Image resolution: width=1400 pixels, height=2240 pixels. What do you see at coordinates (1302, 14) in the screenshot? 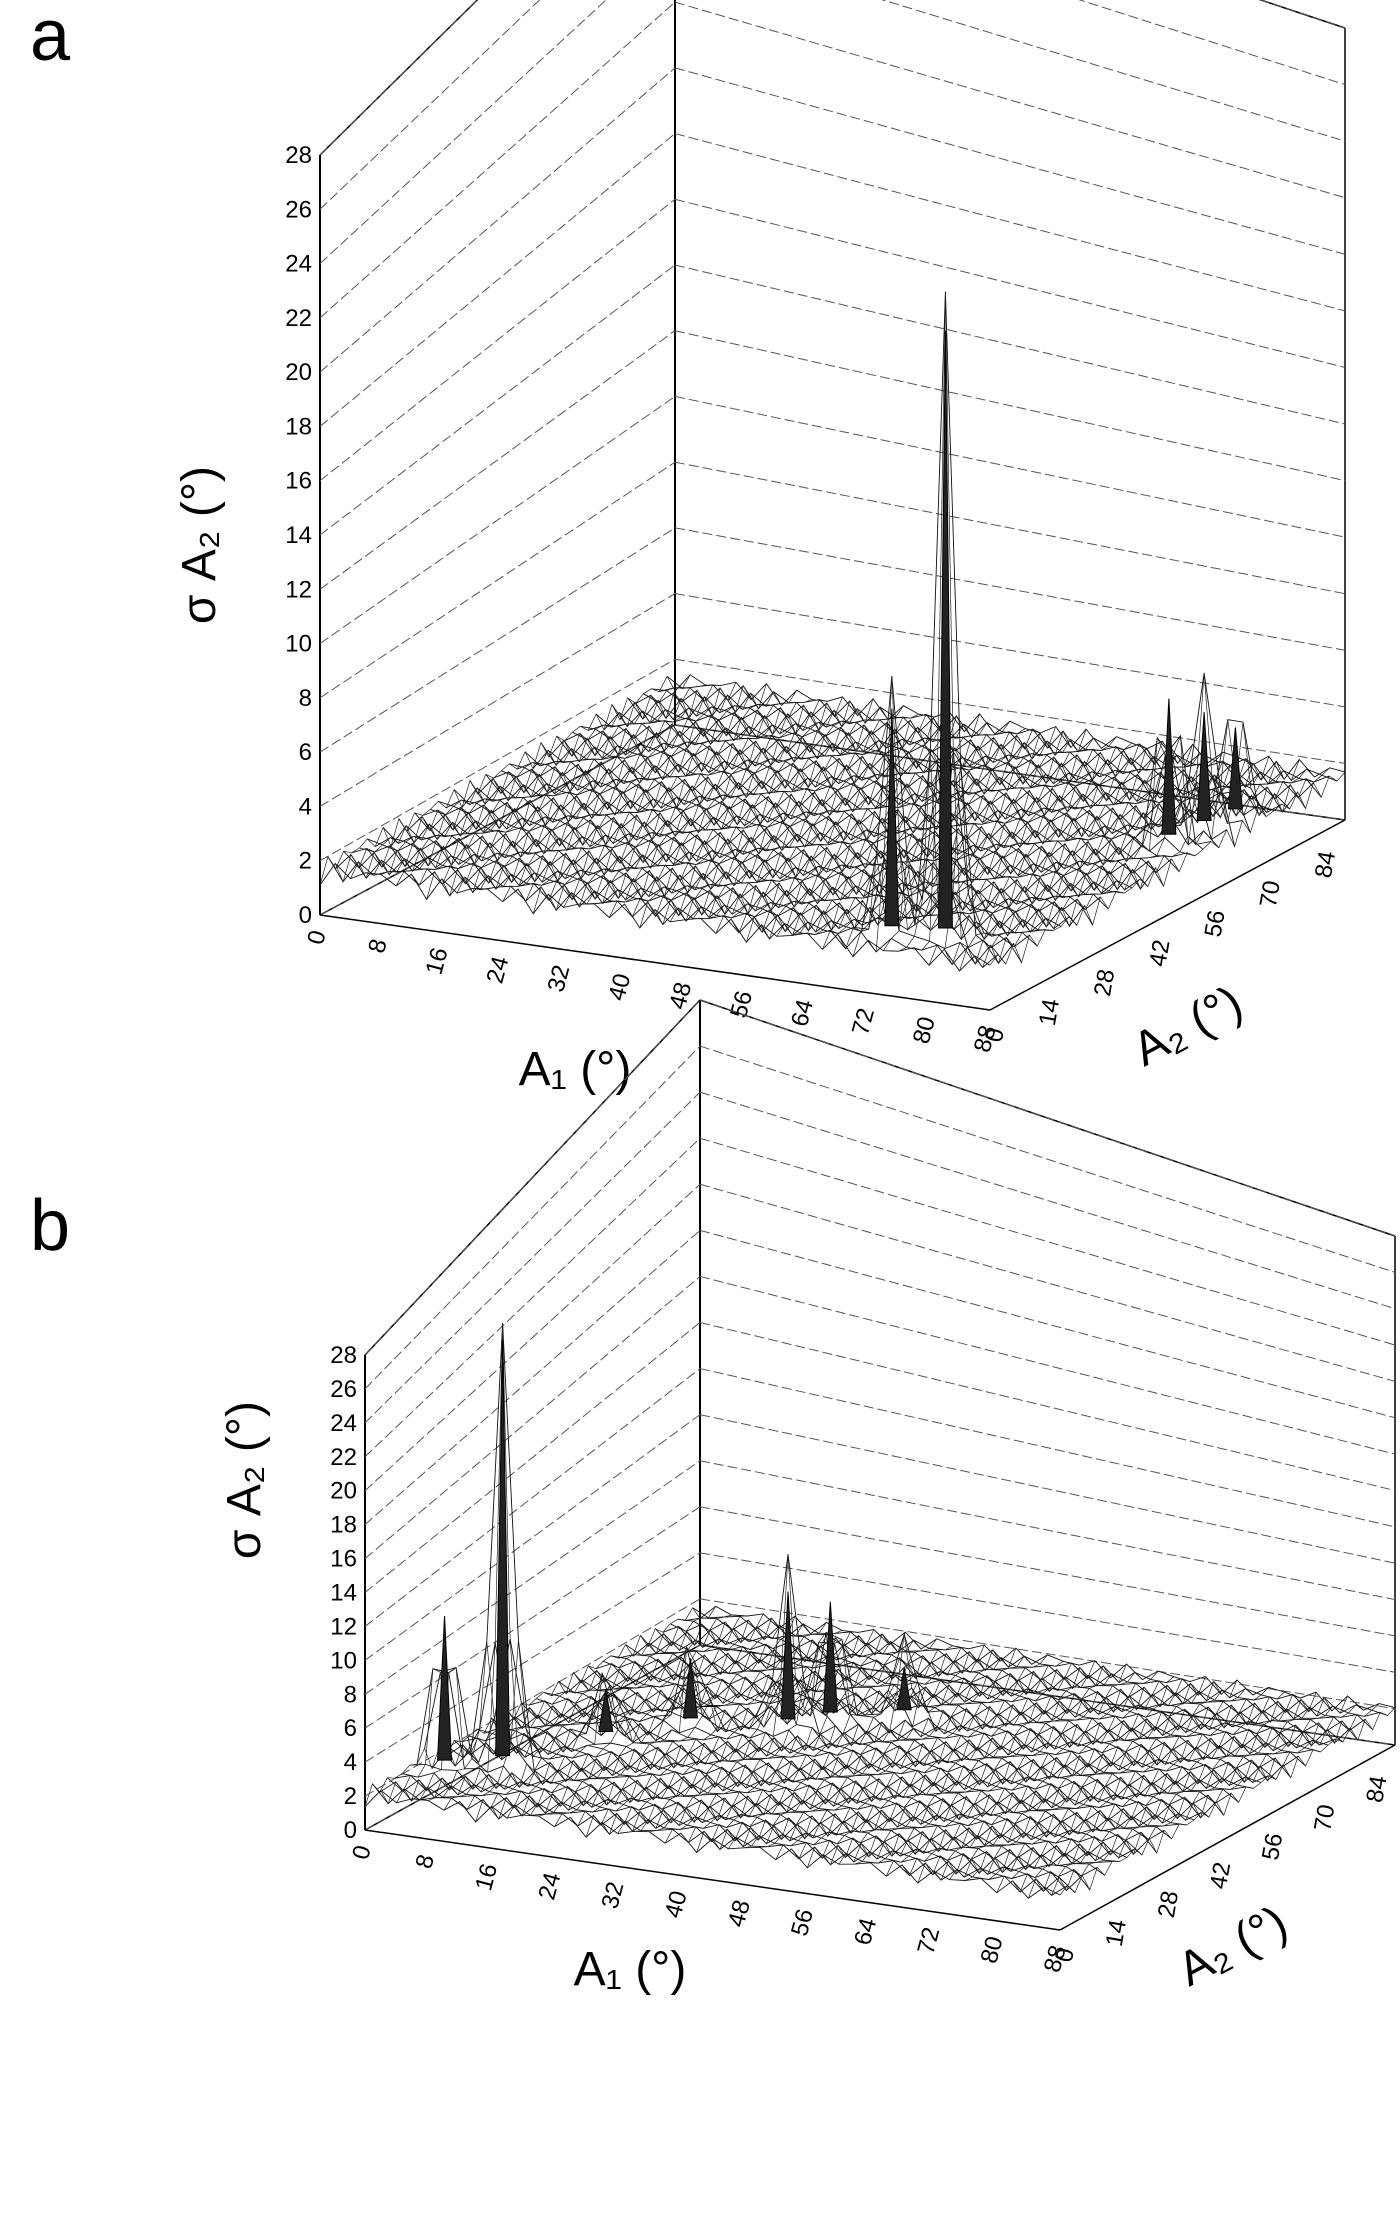
I see `back-wall-top-edge` at bounding box center [1302, 14].